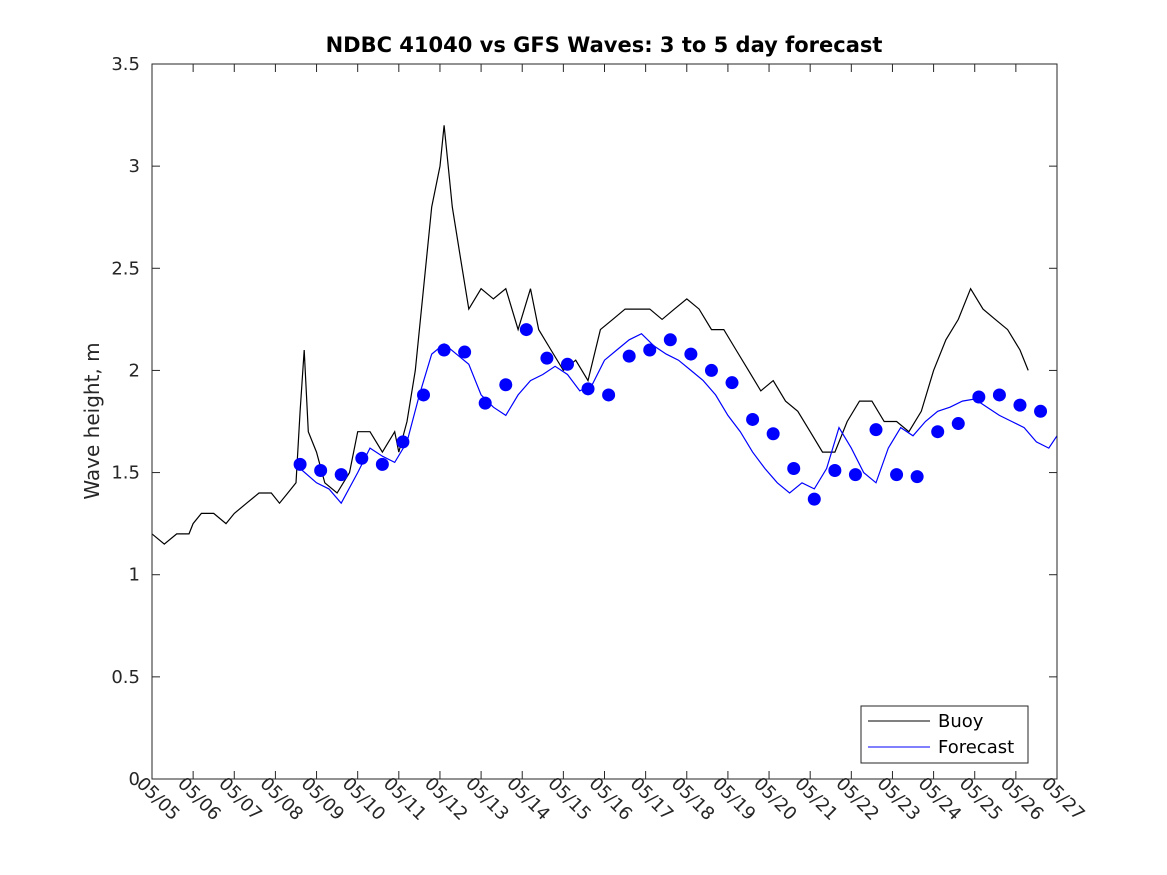  What do you see at coordinates (199, 799) in the screenshot?
I see `x-tick-label: 05/06` at bounding box center [199, 799].